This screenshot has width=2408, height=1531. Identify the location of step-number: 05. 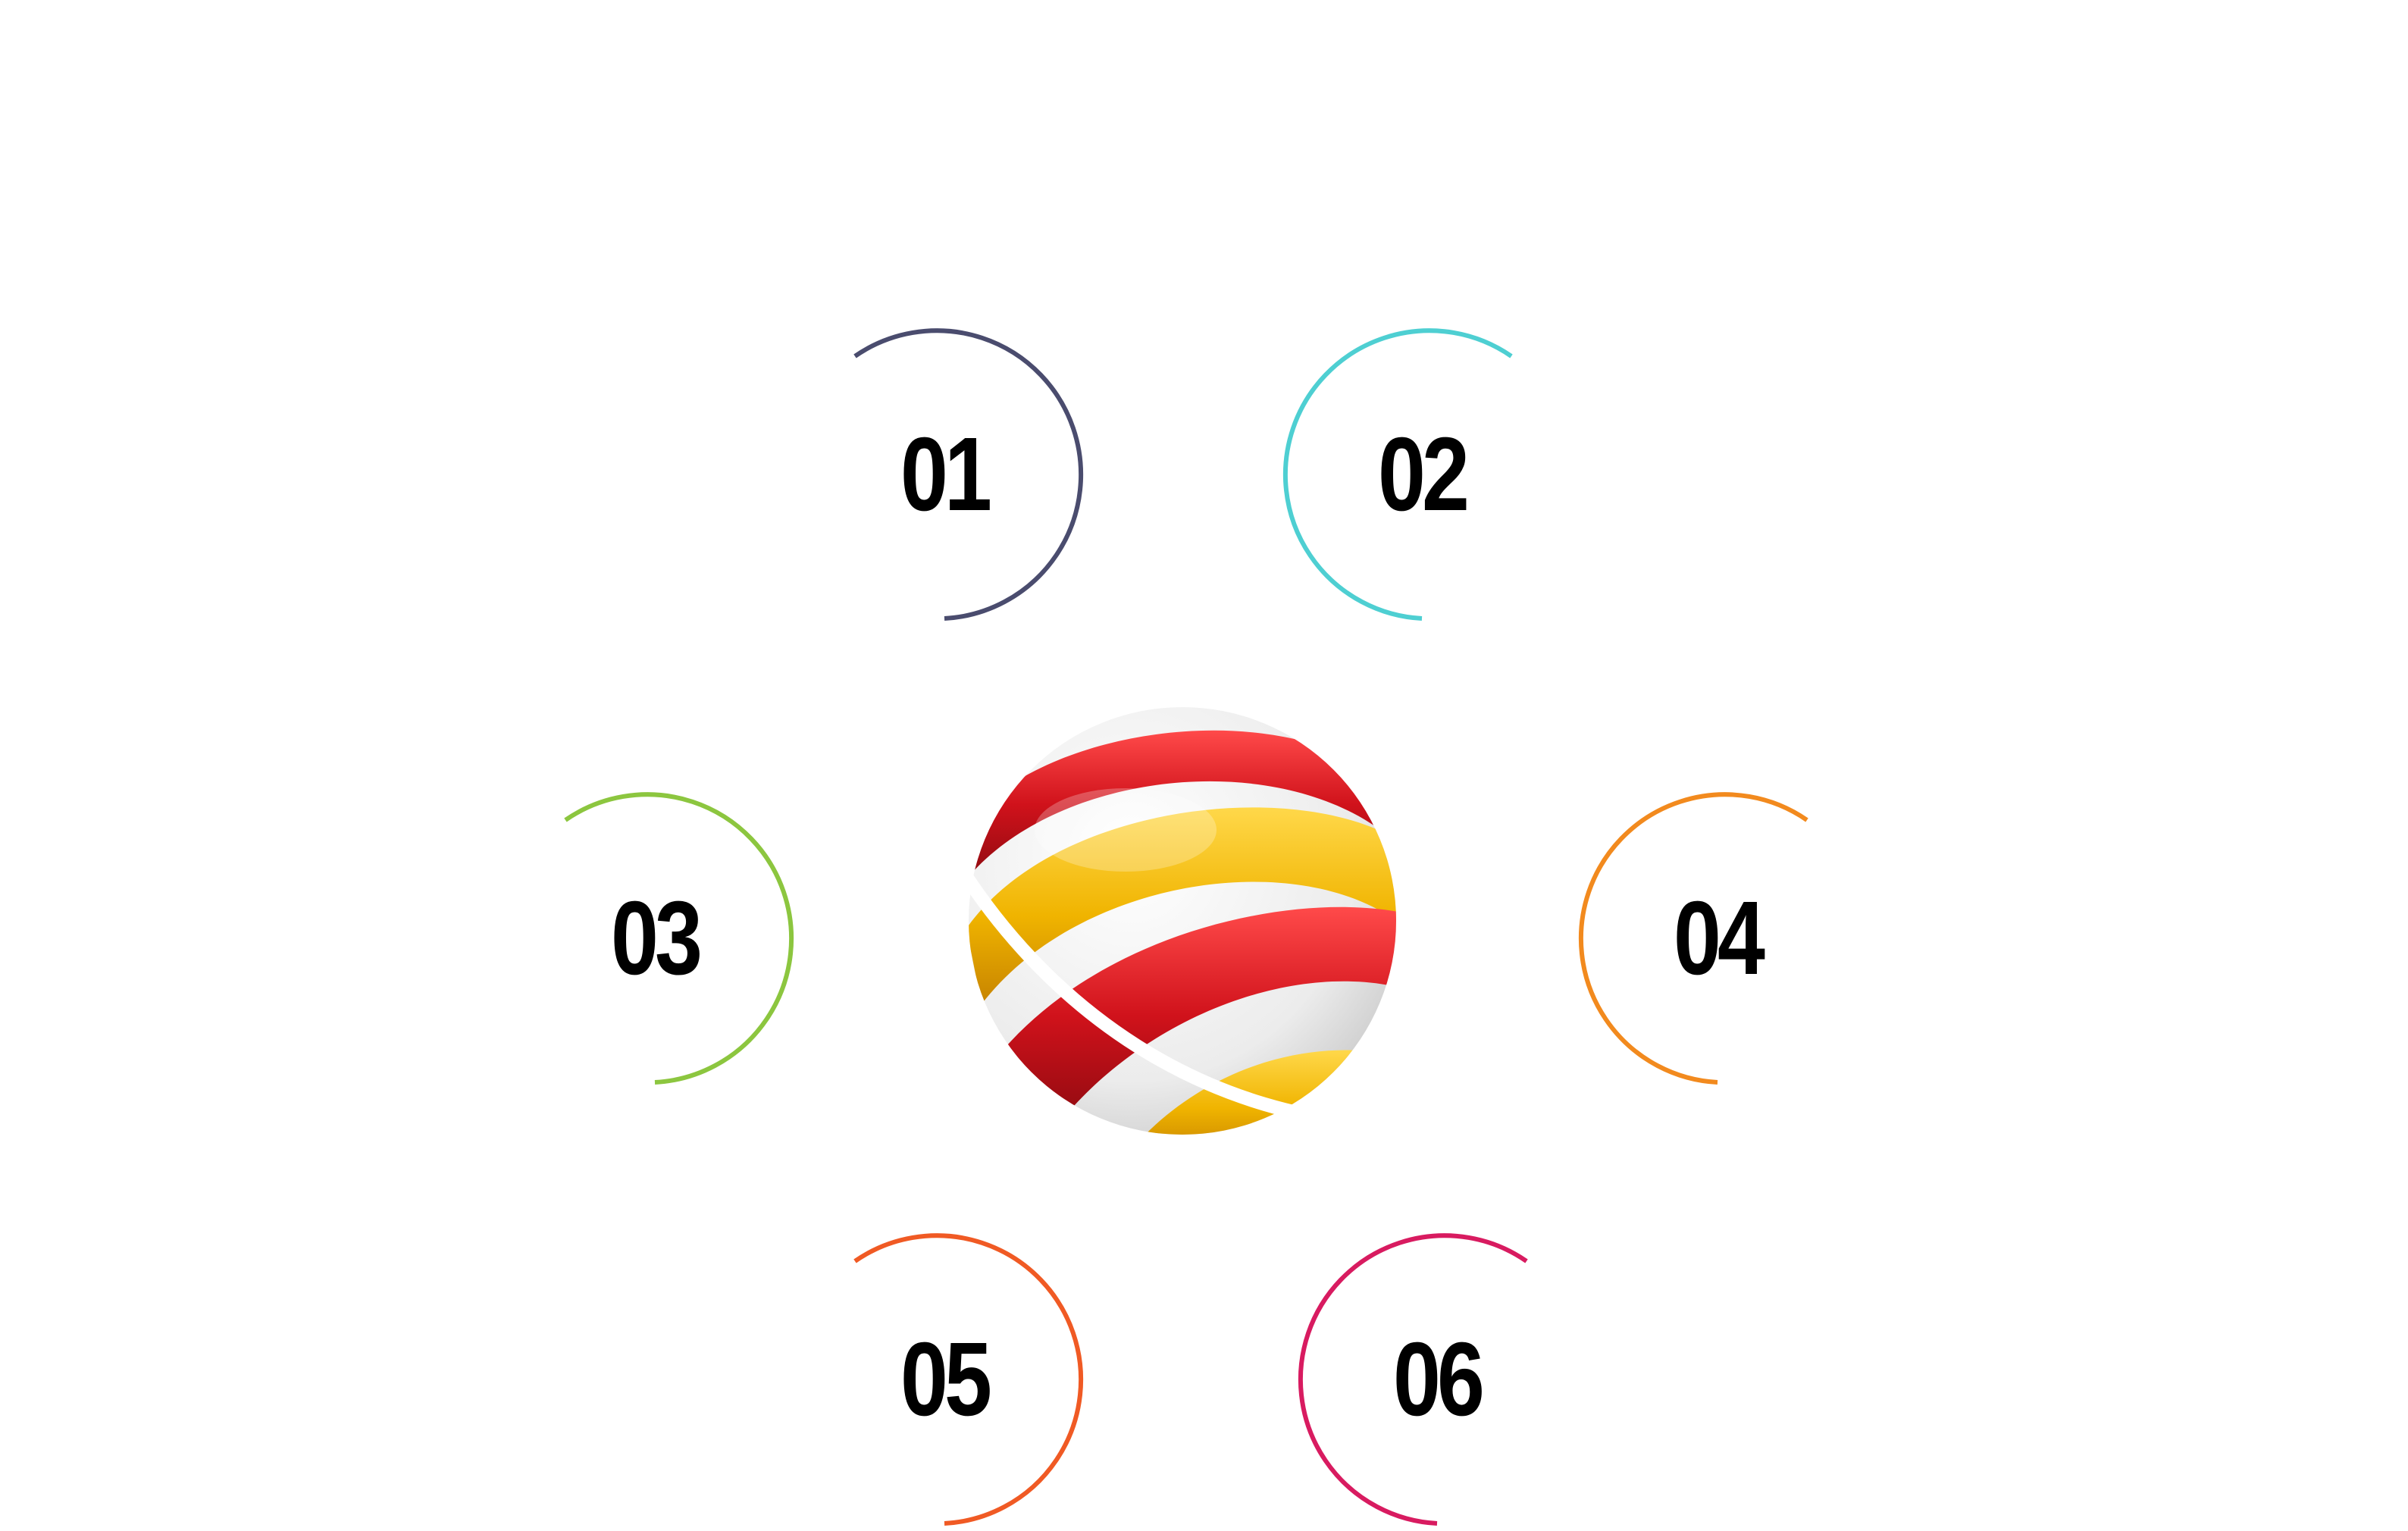
(946, 1379).